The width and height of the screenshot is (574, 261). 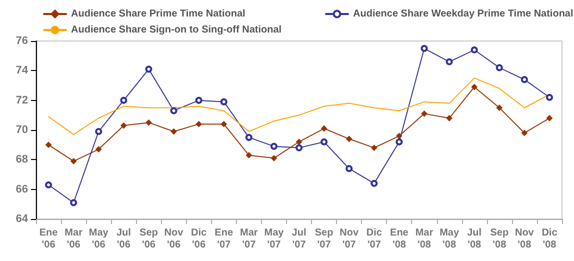 I want to click on x-tick-label: Jul '07, so click(x=299, y=239).